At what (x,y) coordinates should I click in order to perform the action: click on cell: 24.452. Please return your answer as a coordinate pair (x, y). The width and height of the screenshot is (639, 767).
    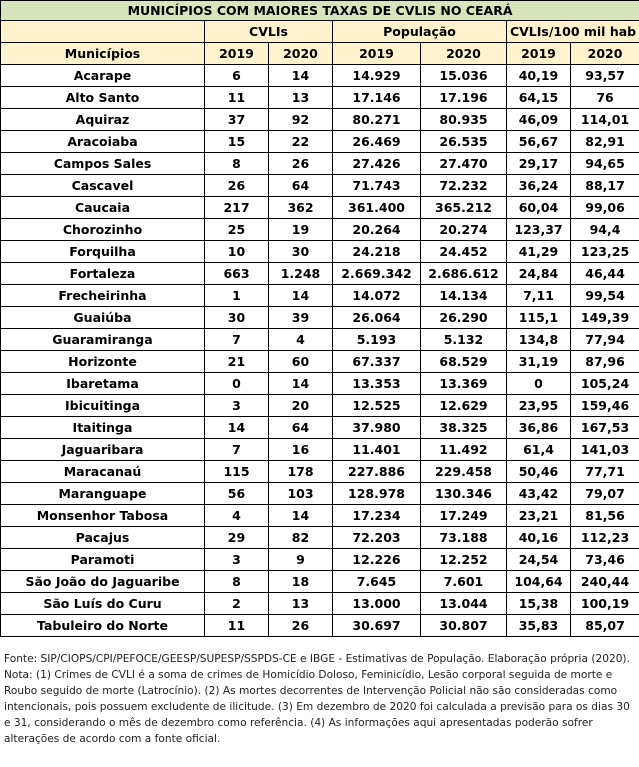
    Looking at the image, I should click on (463, 251).